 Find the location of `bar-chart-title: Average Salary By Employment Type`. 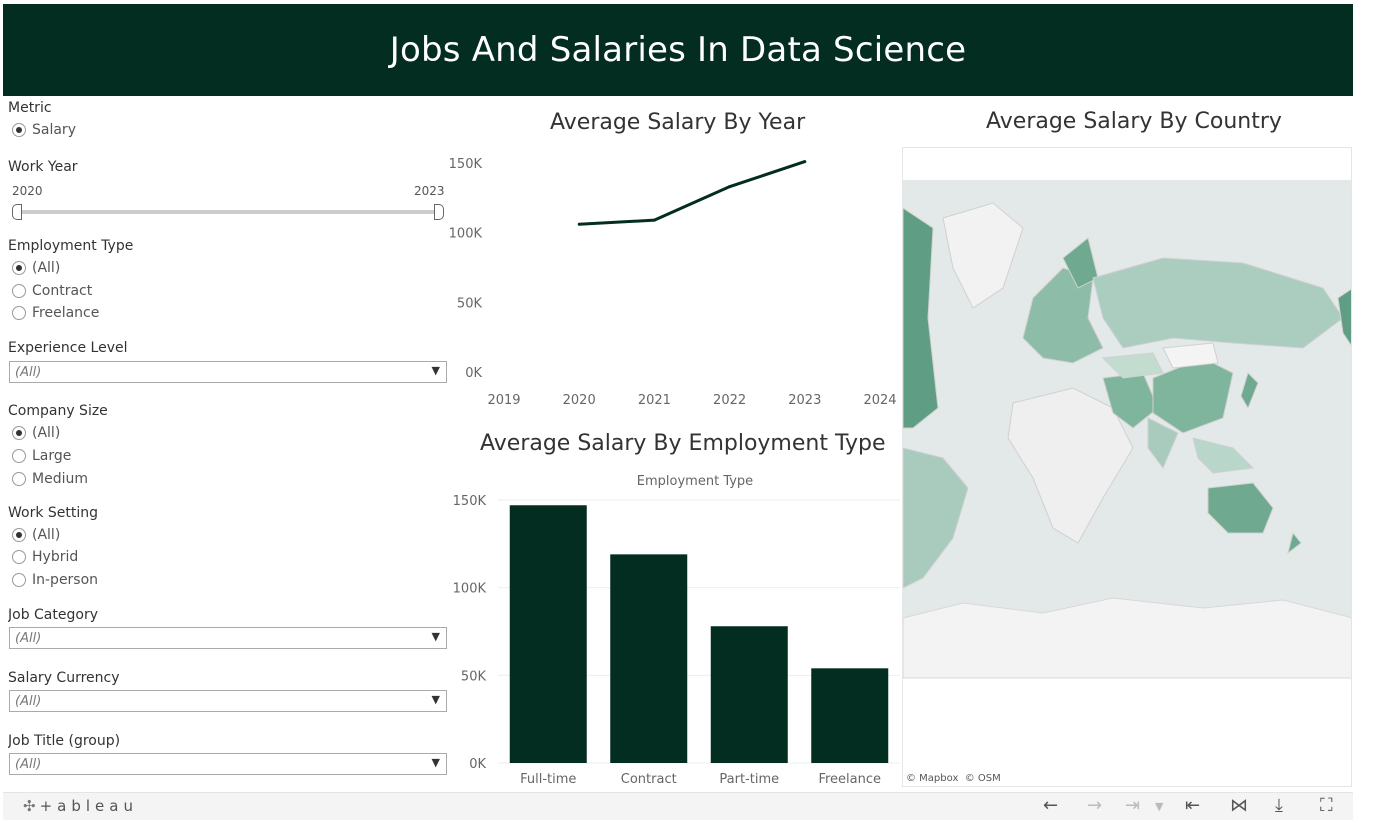

bar-chart-title: Average Salary By Employment Type is located at coordinates (683, 443).